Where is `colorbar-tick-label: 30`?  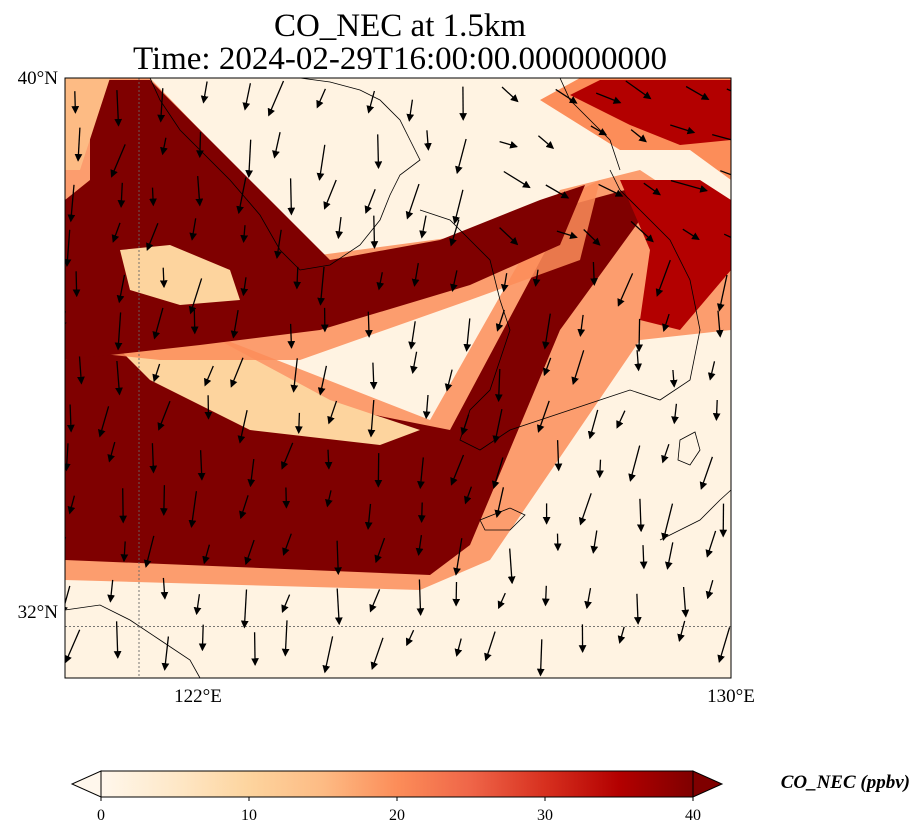
colorbar-tick-label: 30 is located at coordinates (545, 815).